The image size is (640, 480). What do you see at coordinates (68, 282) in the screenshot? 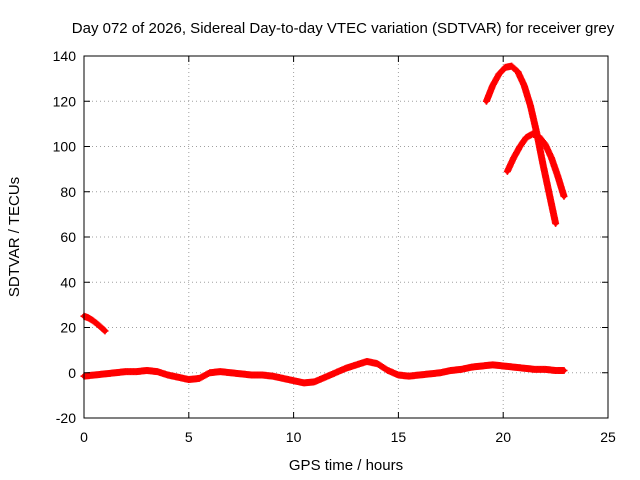
I see `y-tick-label: 40` at bounding box center [68, 282].